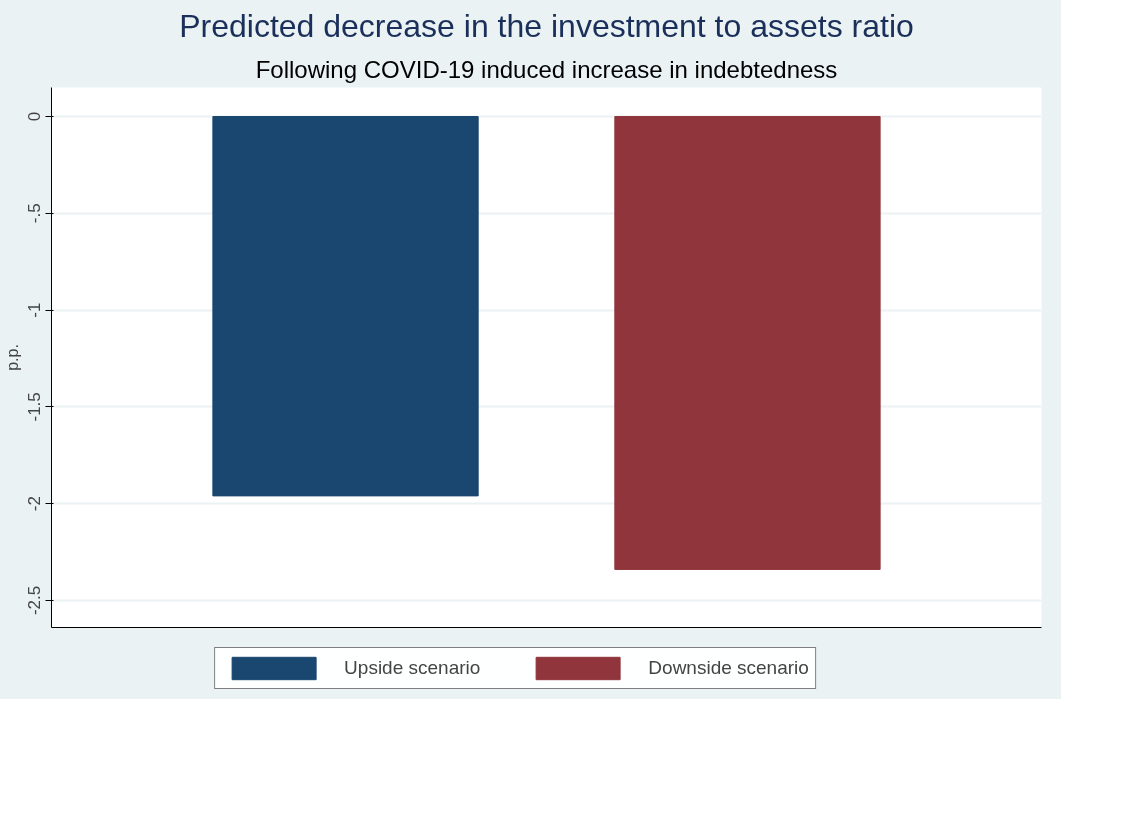 The image size is (1130, 826). What do you see at coordinates (35, 116) in the screenshot?
I see `y-tick-label: 0` at bounding box center [35, 116].